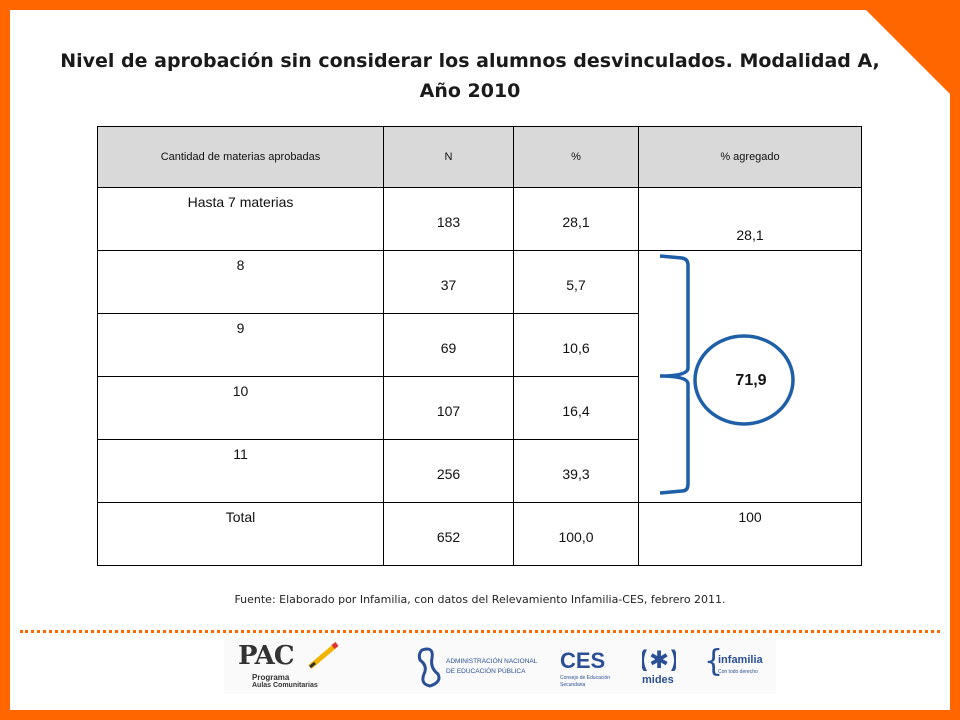  What do you see at coordinates (323, 655) in the screenshot?
I see `pencil-icon` at bounding box center [323, 655].